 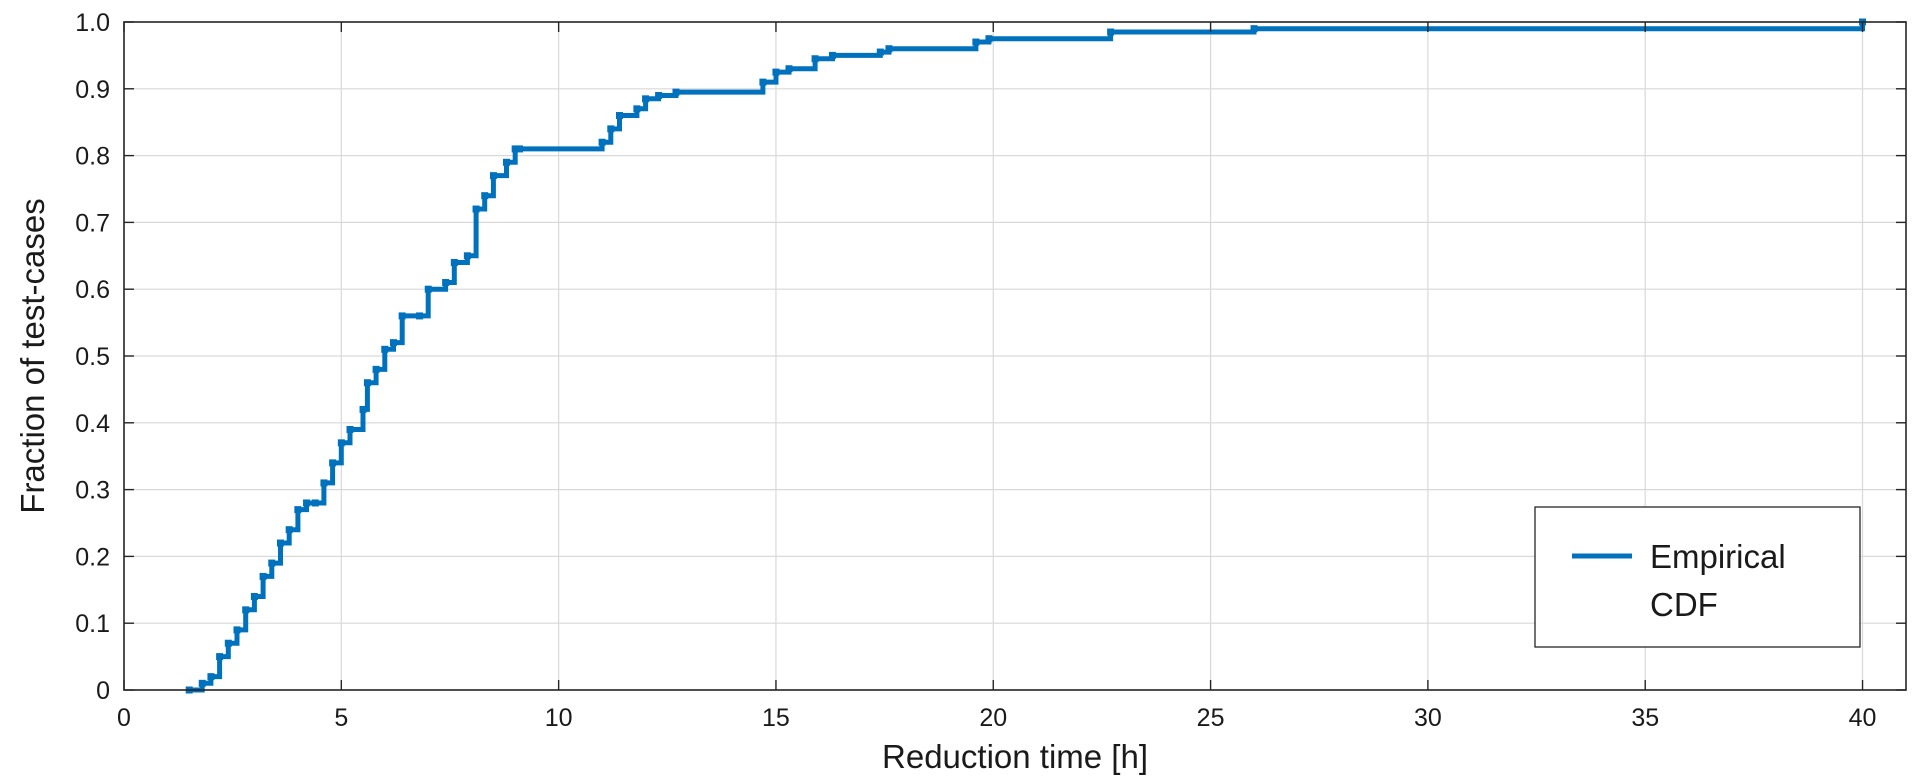 What do you see at coordinates (92, 557) in the screenshot?
I see `y-tick-label: 0.2` at bounding box center [92, 557].